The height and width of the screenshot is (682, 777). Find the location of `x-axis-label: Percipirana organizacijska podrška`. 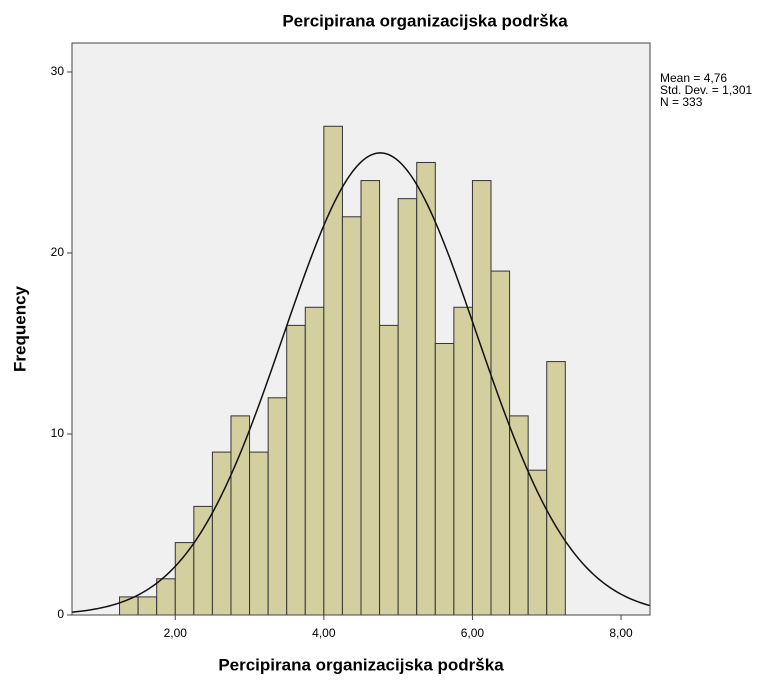

x-axis-label: Percipirana organizacijska podrška is located at coordinates (361, 664).